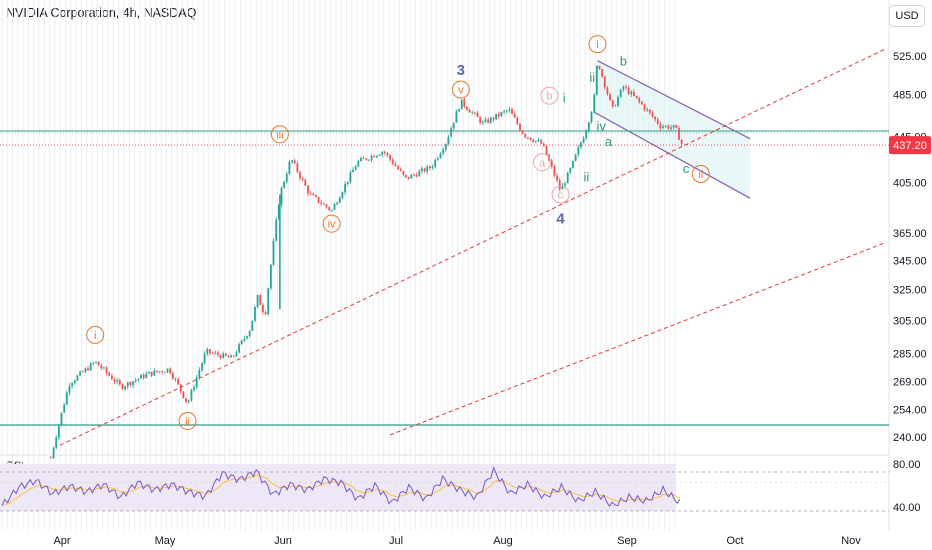  What do you see at coordinates (910, 96) in the screenshot?
I see `price-tick-label: 485.00` at bounding box center [910, 96].